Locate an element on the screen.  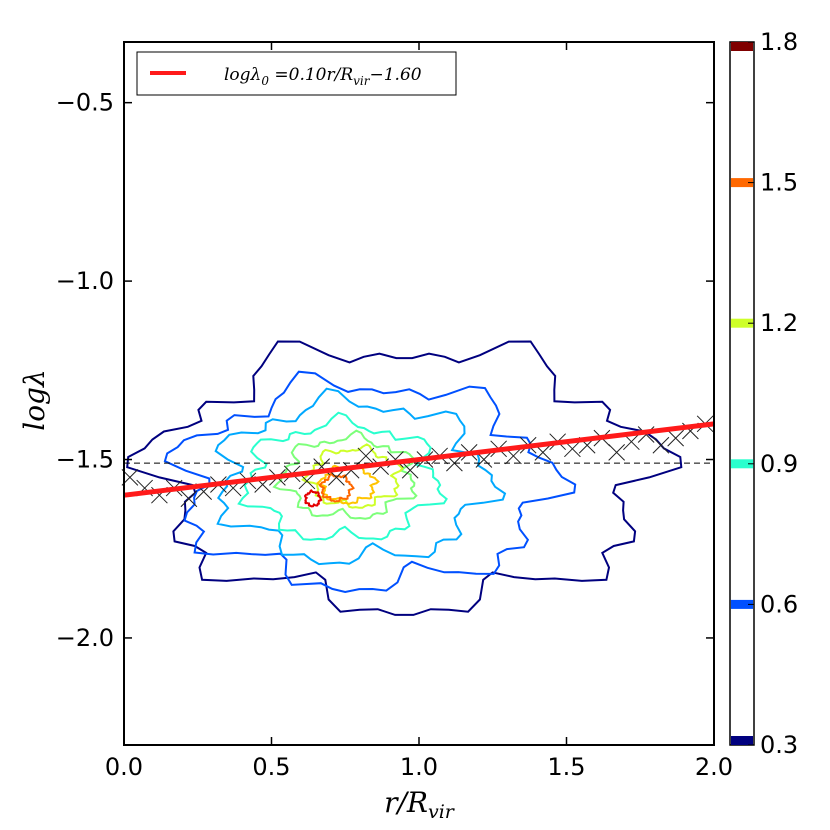
legend: logλ0 =0.10r/Rvir−1.60 is located at coordinates (296, 73).